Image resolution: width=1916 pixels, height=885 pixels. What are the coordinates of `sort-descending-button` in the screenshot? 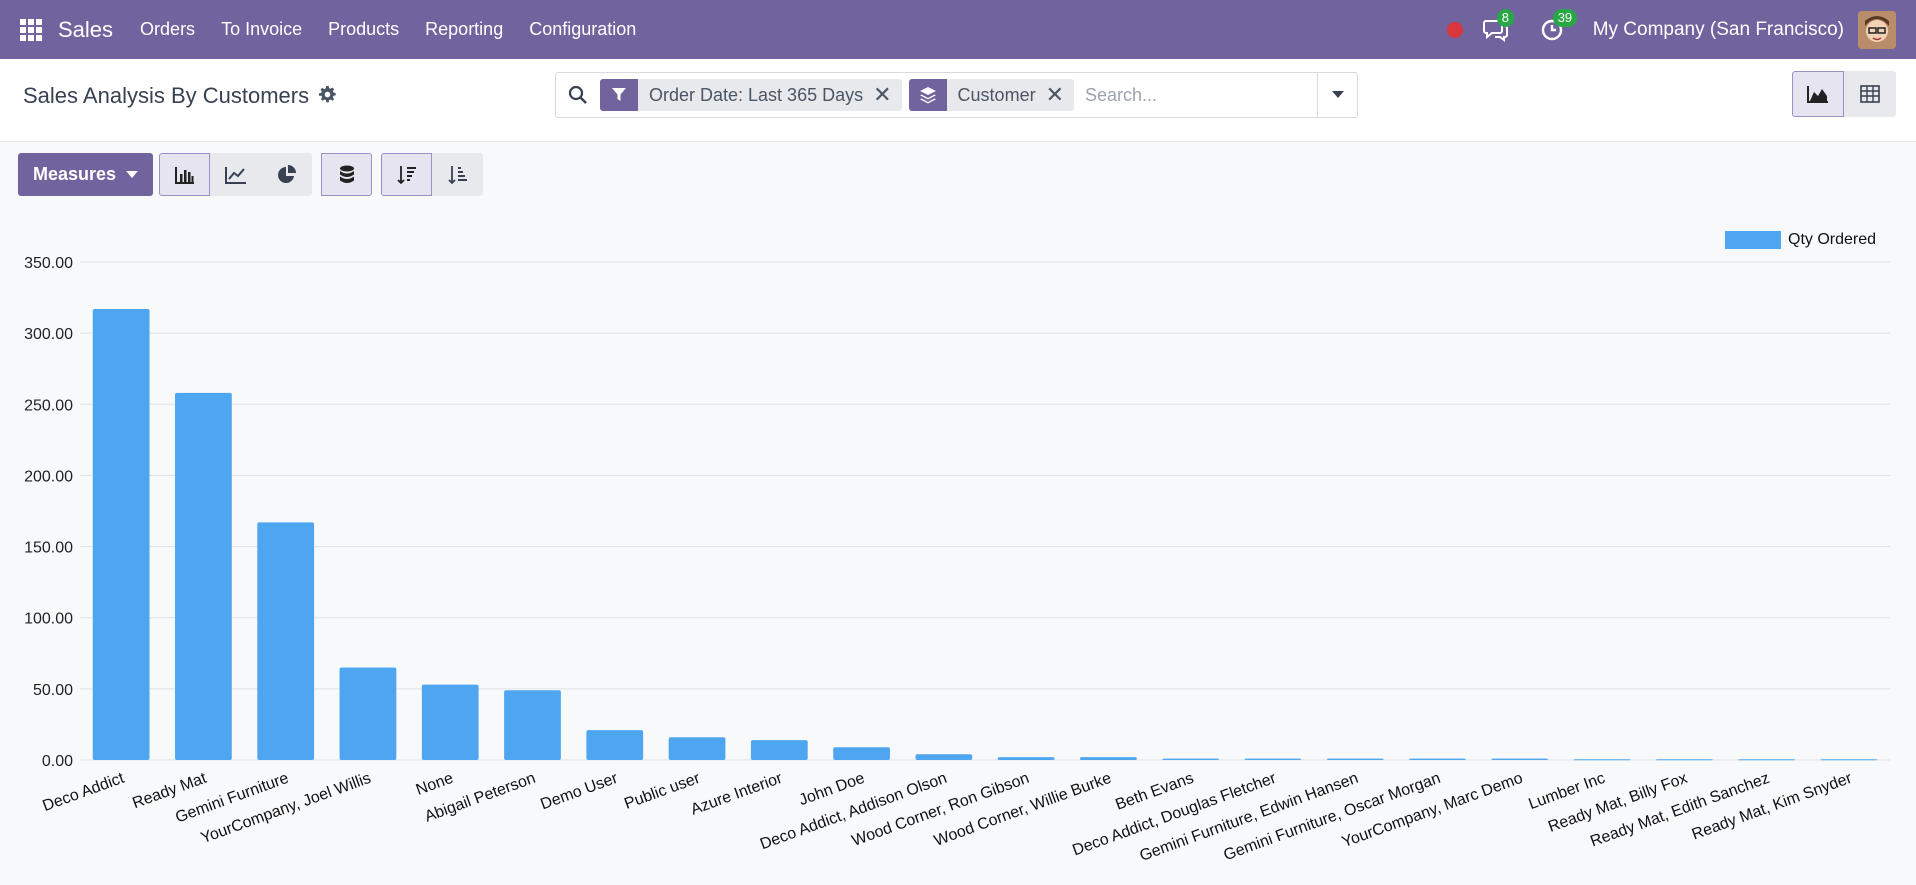 It's located at (407, 174).